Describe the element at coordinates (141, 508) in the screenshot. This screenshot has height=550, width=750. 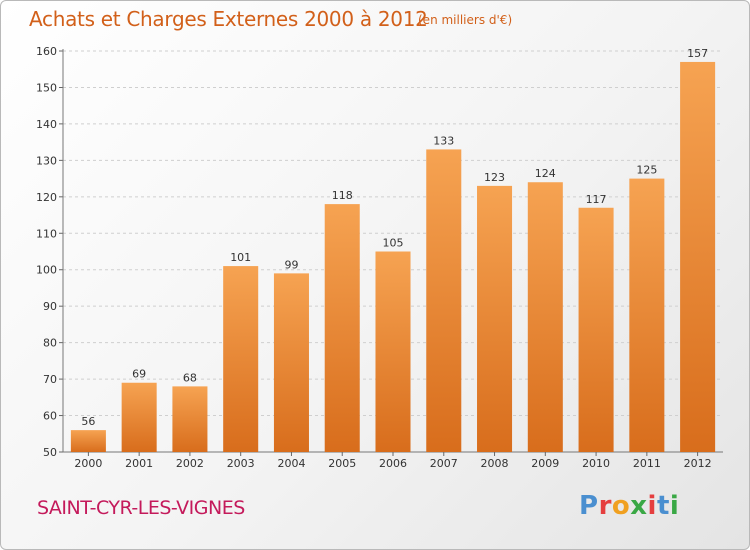
I see `city-name: SAINT-CYR-LES-VIGNES` at that location.